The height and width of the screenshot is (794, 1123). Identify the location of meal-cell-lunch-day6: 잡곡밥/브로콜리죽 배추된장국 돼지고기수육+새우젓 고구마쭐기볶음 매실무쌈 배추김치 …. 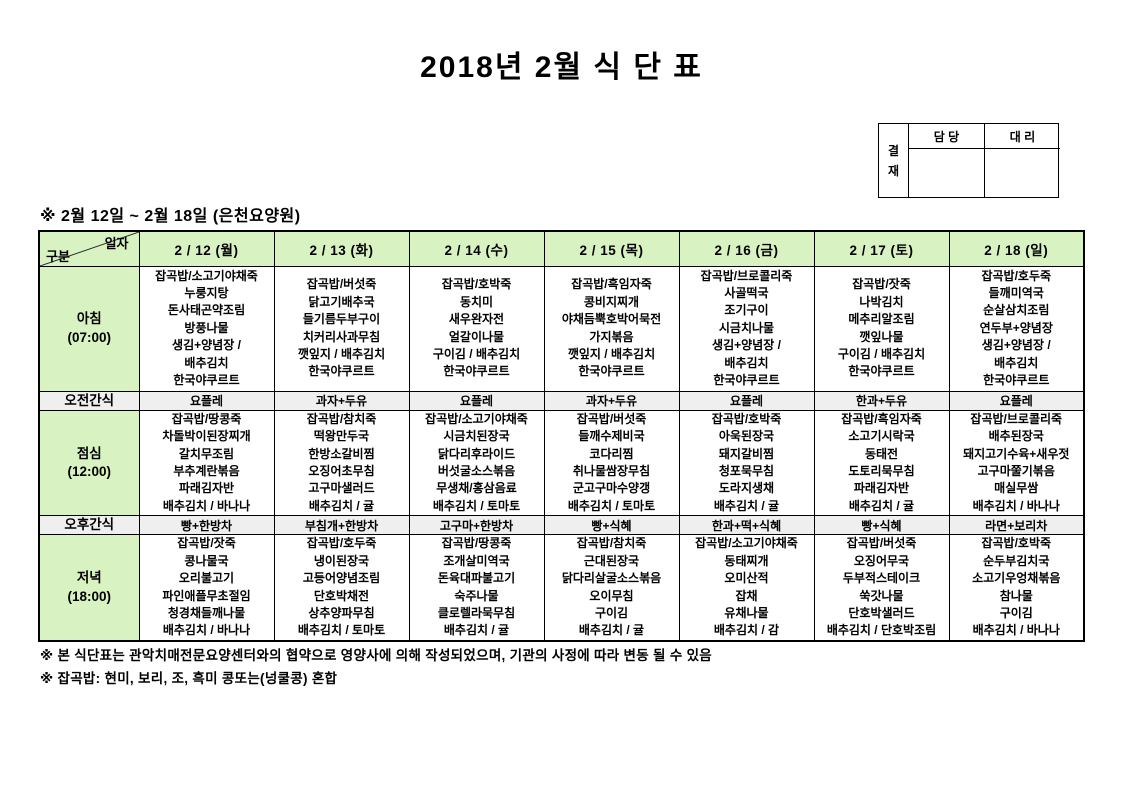
(1016, 463).